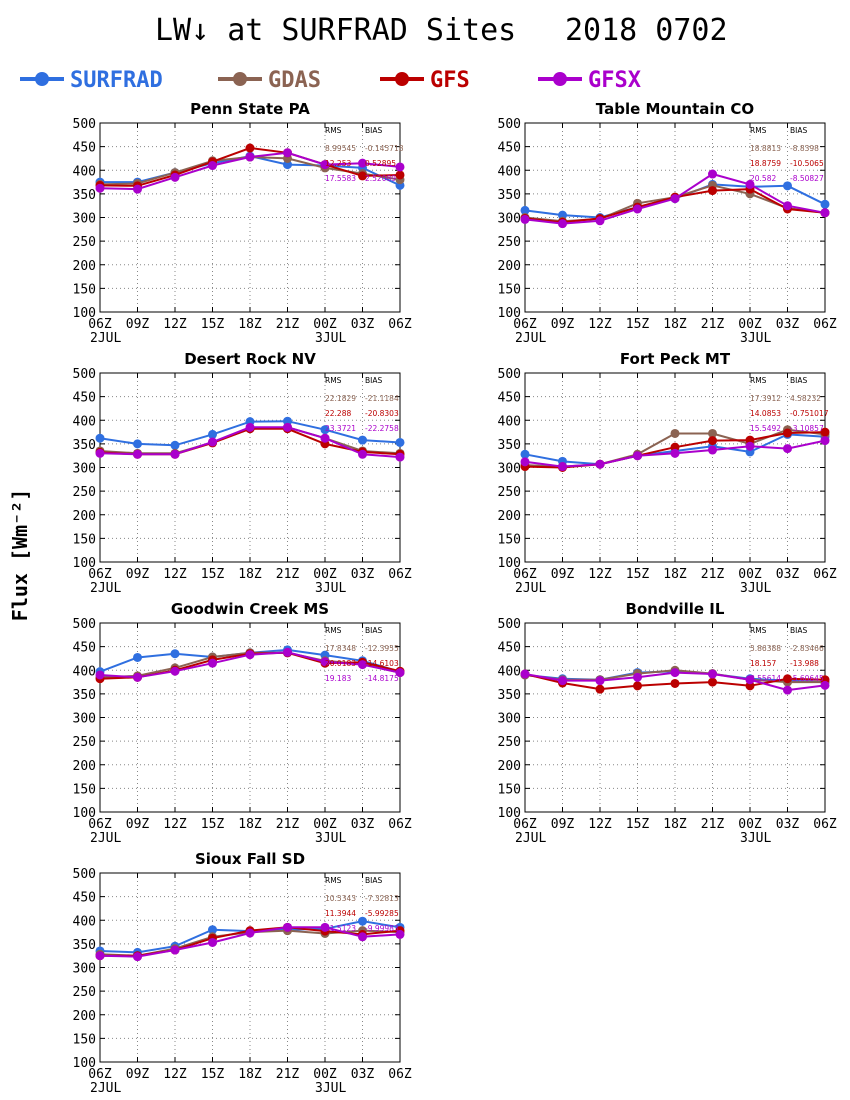  Describe the element at coordinates (638, 574) in the screenshot. I see `x-tick-label: 15Z` at that location.